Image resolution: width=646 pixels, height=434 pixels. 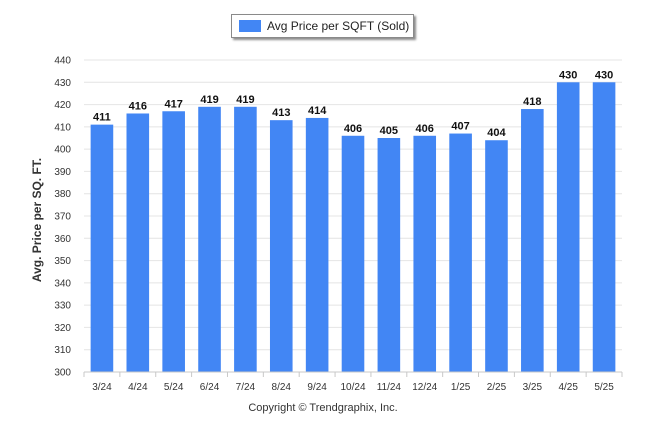 What do you see at coordinates (497, 387) in the screenshot?
I see `x-tick-label: 2/25` at bounding box center [497, 387].